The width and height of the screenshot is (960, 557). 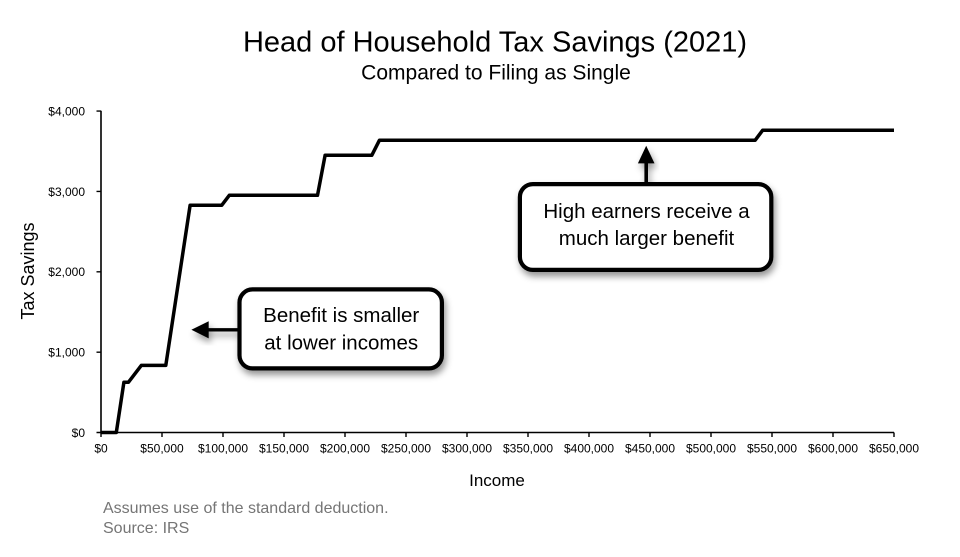 I want to click on svg-text: $400,000, so click(x=589, y=448).